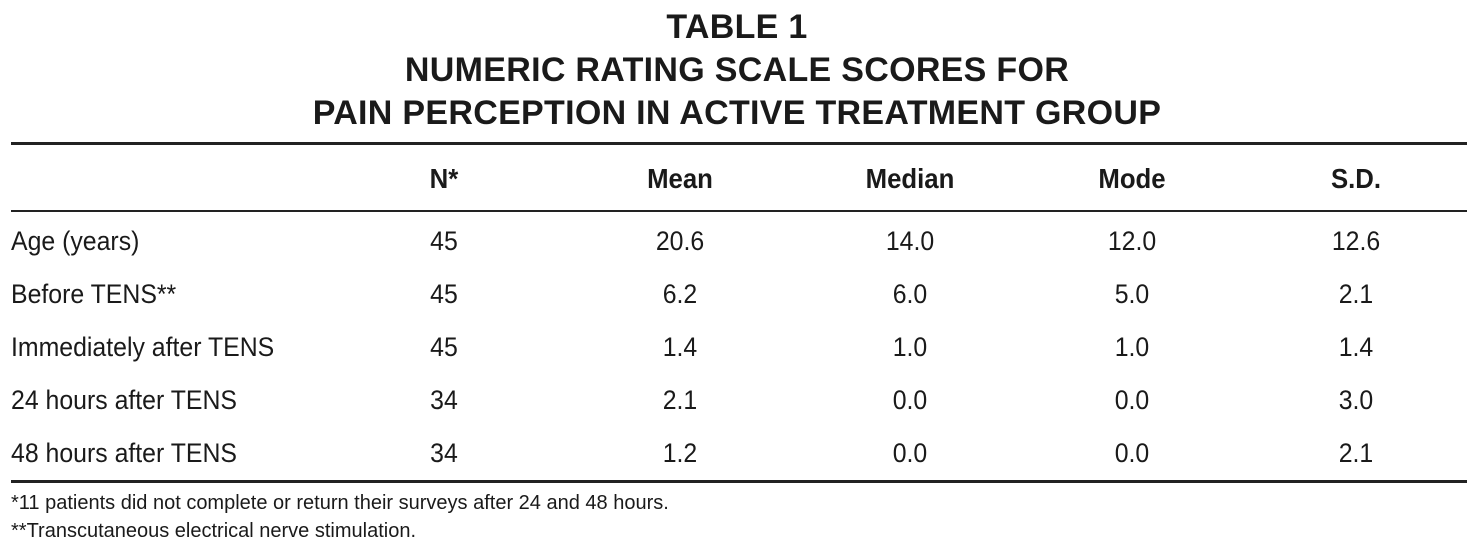  Describe the element at coordinates (124, 400) in the screenshot. I see `row-label: 24 hours after TENS` at that location.